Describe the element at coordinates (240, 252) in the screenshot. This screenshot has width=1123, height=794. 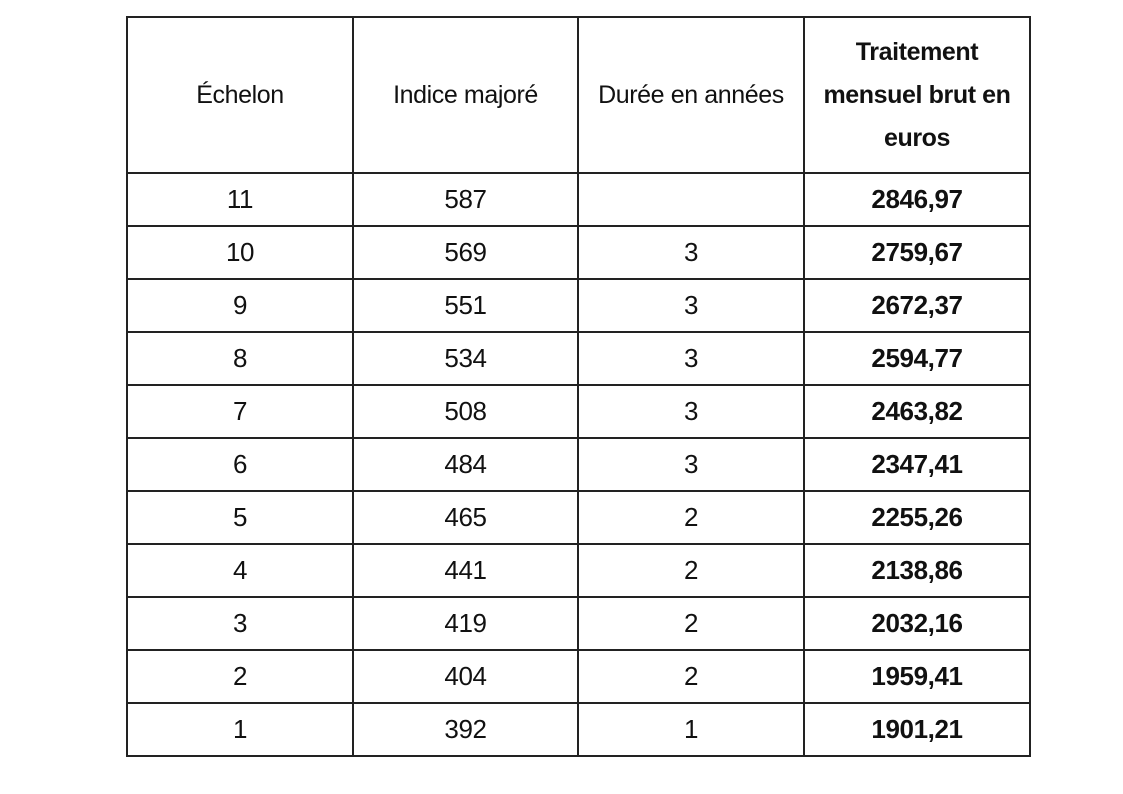
I see `cell-echelon: 10` at that location.